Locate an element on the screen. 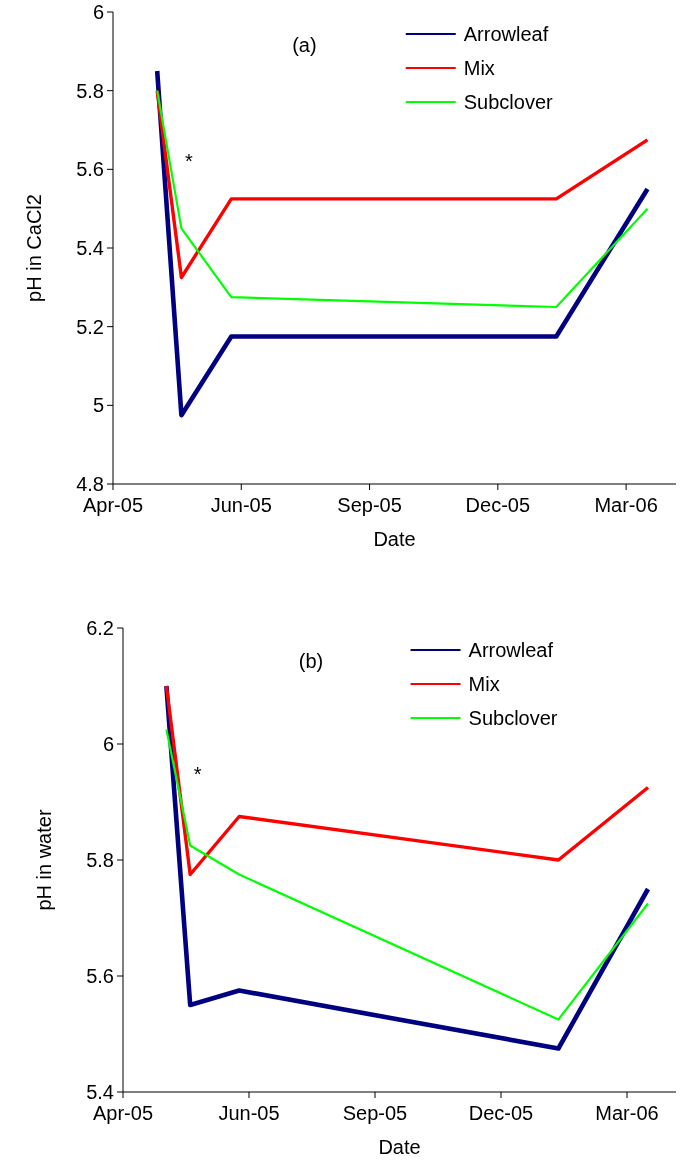 This screenshot has width=682, height=1166. y-axis-title: pH in CaCl2 is located at coordinates (34, 248).